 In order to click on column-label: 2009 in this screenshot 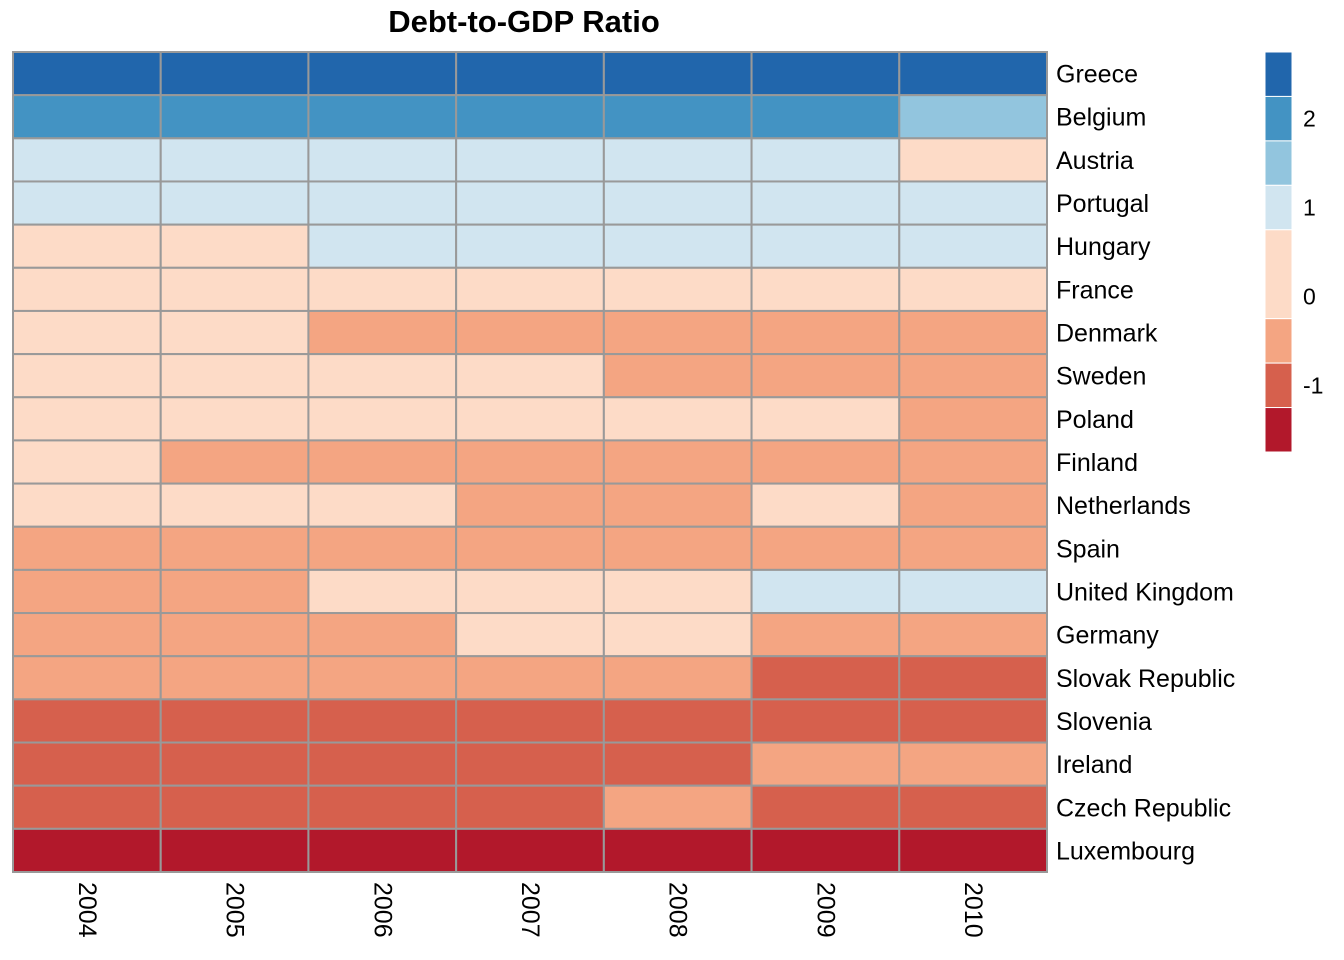, I will do `click(825, 910)`.